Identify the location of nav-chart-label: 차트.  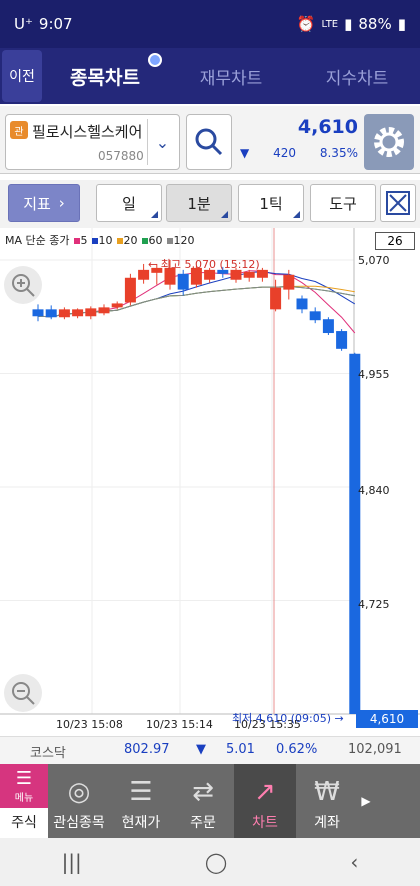
(265, 823).